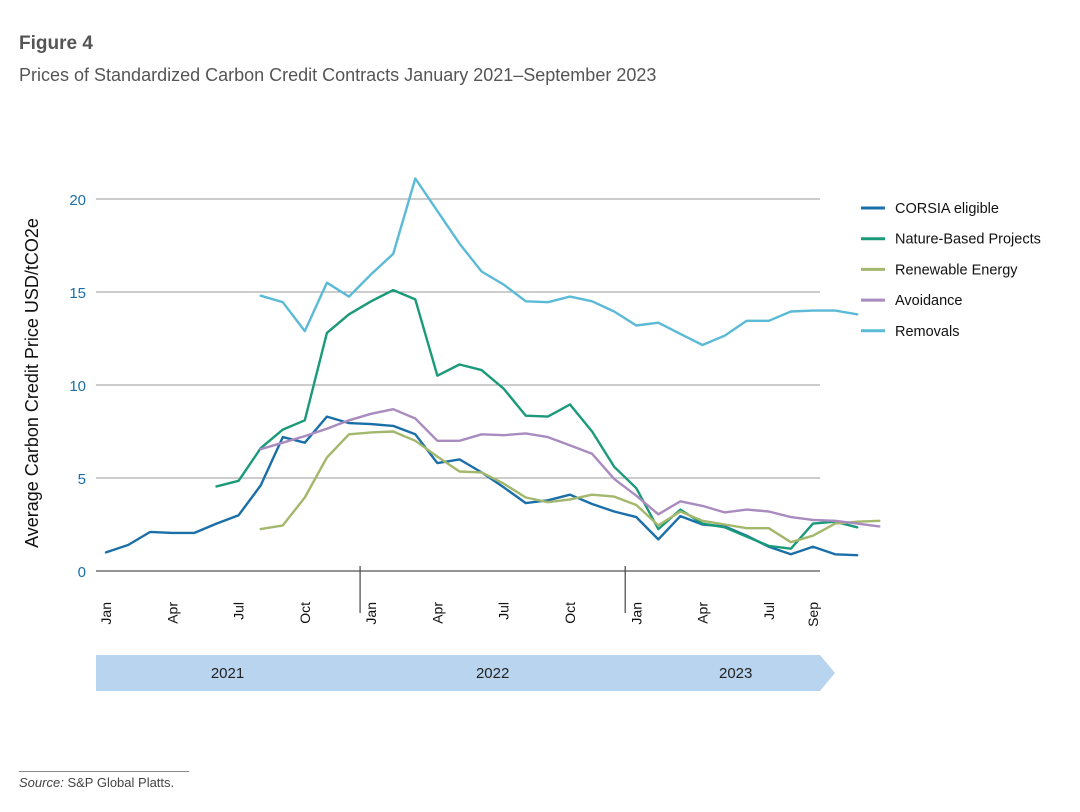 The height and width of the screenshot is (812, 1080). I want to click on legend-label-renewable-energy: Renewable Energy, so click(956, 270).